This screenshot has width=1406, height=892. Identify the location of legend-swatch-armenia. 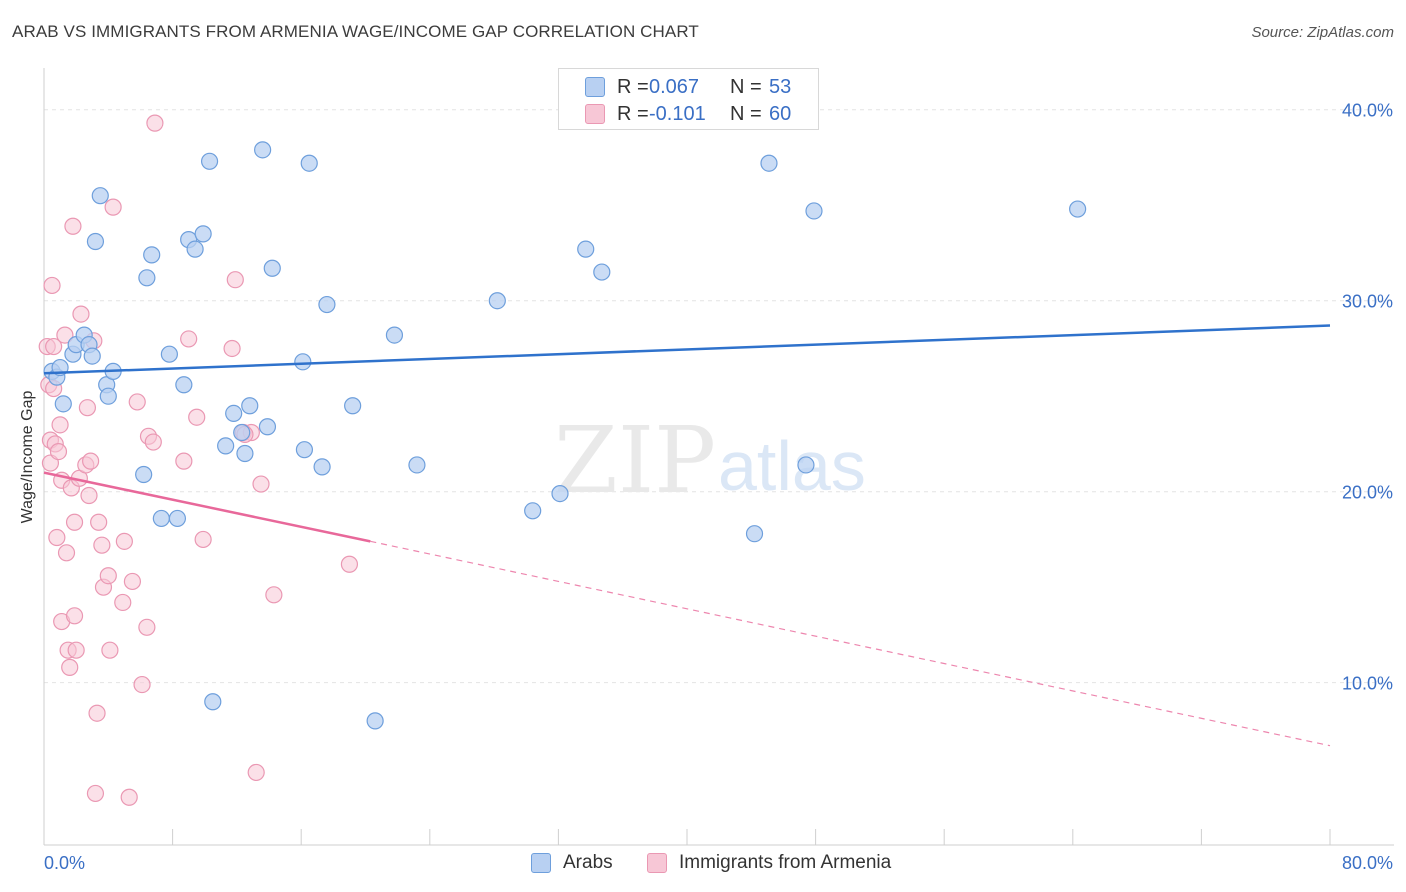
(657, 863).